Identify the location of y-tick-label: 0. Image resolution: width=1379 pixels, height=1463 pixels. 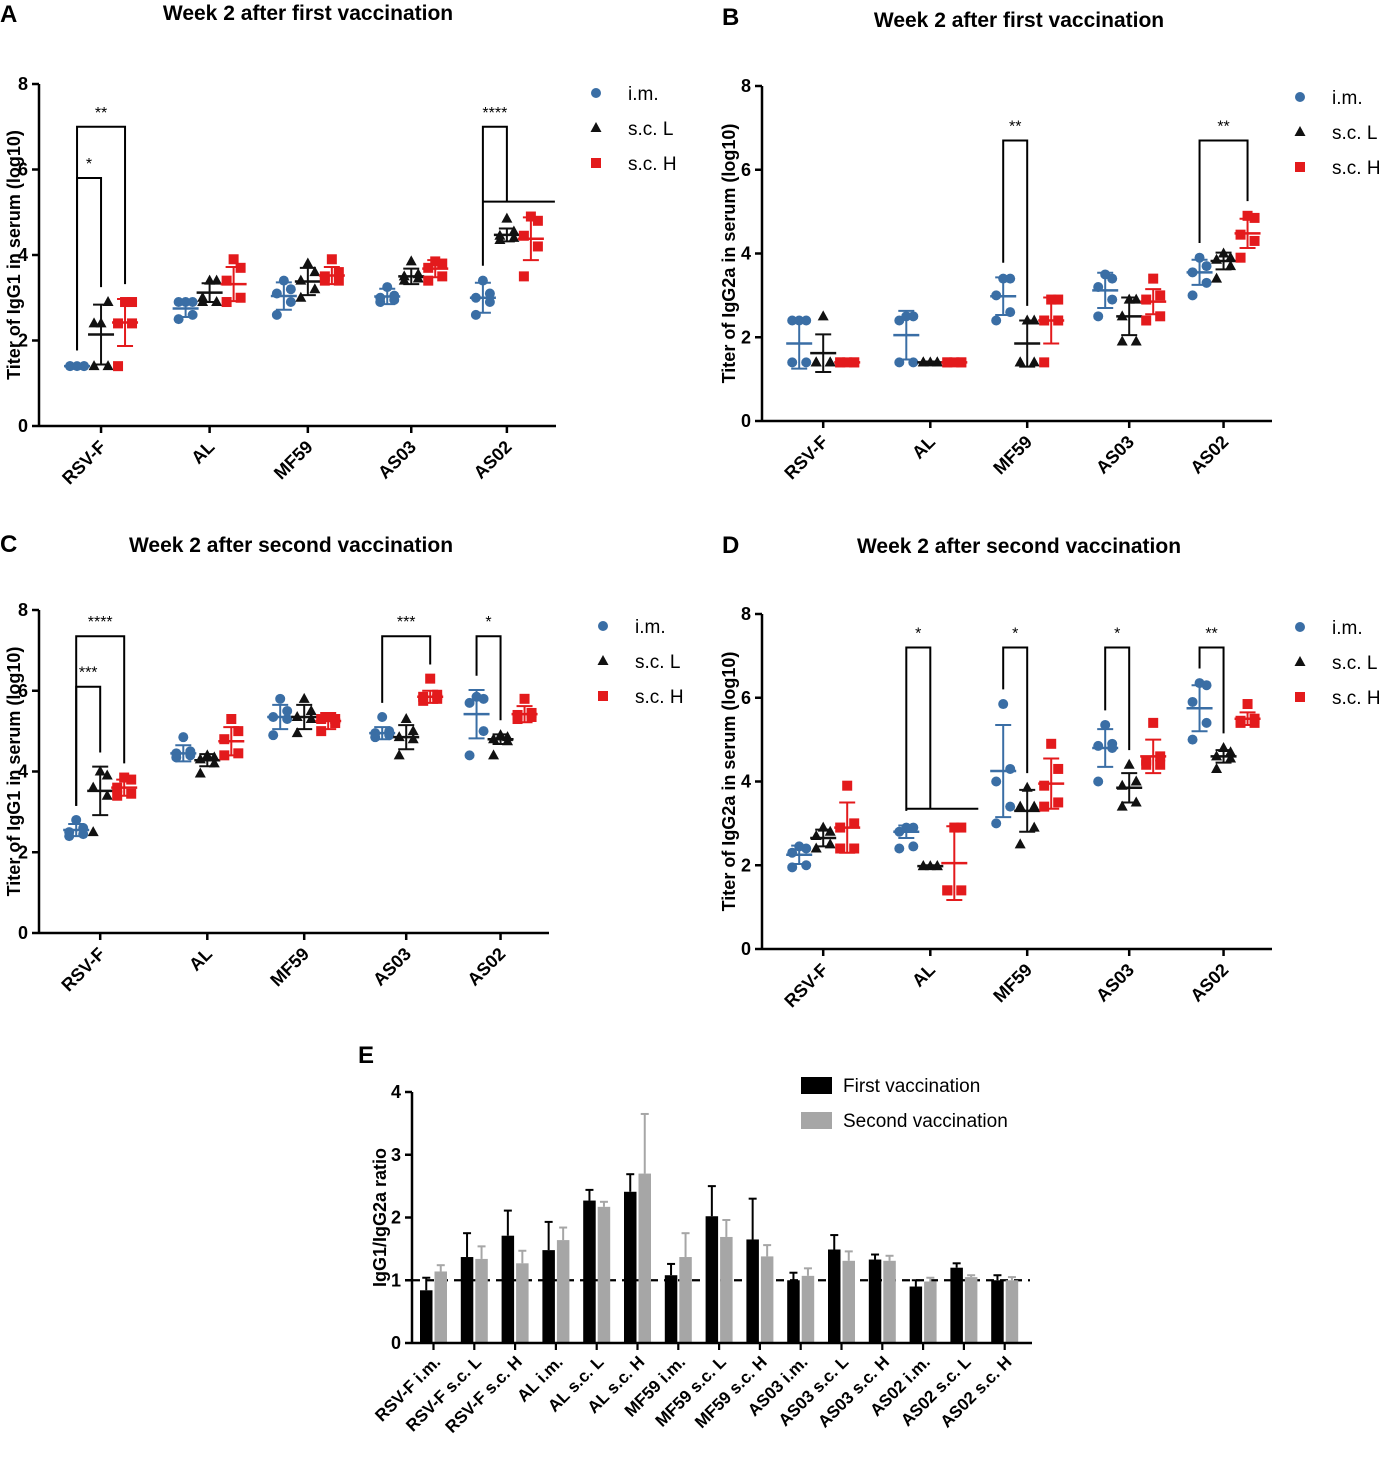
(746, 949).